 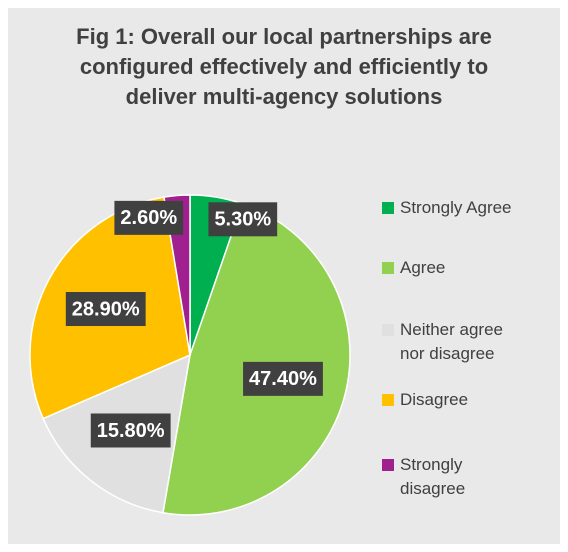 I want to click on legend-item: Agree, so click(x=467, y=268).